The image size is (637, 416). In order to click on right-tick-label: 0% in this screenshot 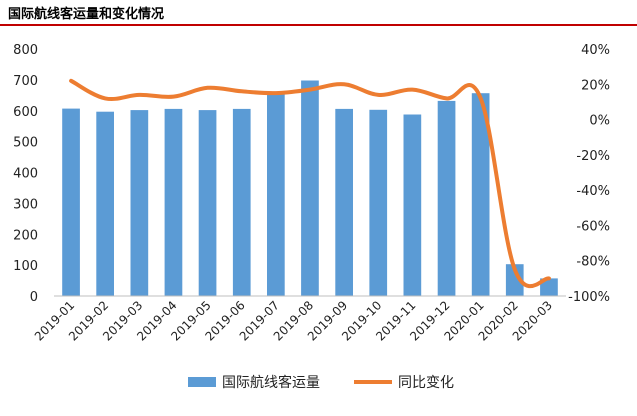, I will do `click(599, 121)`.